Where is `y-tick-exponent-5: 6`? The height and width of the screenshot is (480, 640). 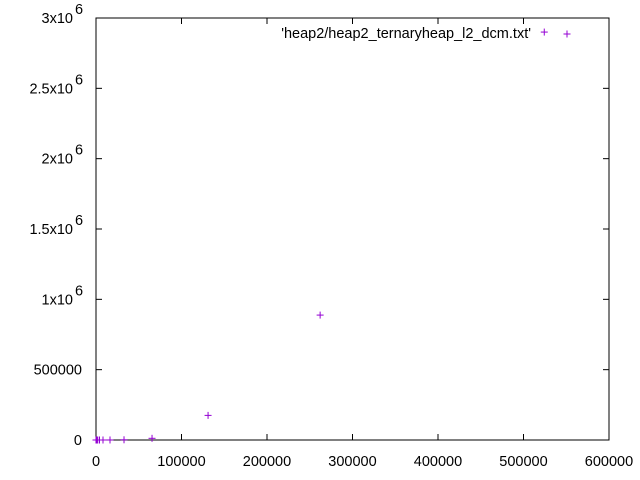
y-tick-exponent-5: 6 is located at coordinates (79, 80).